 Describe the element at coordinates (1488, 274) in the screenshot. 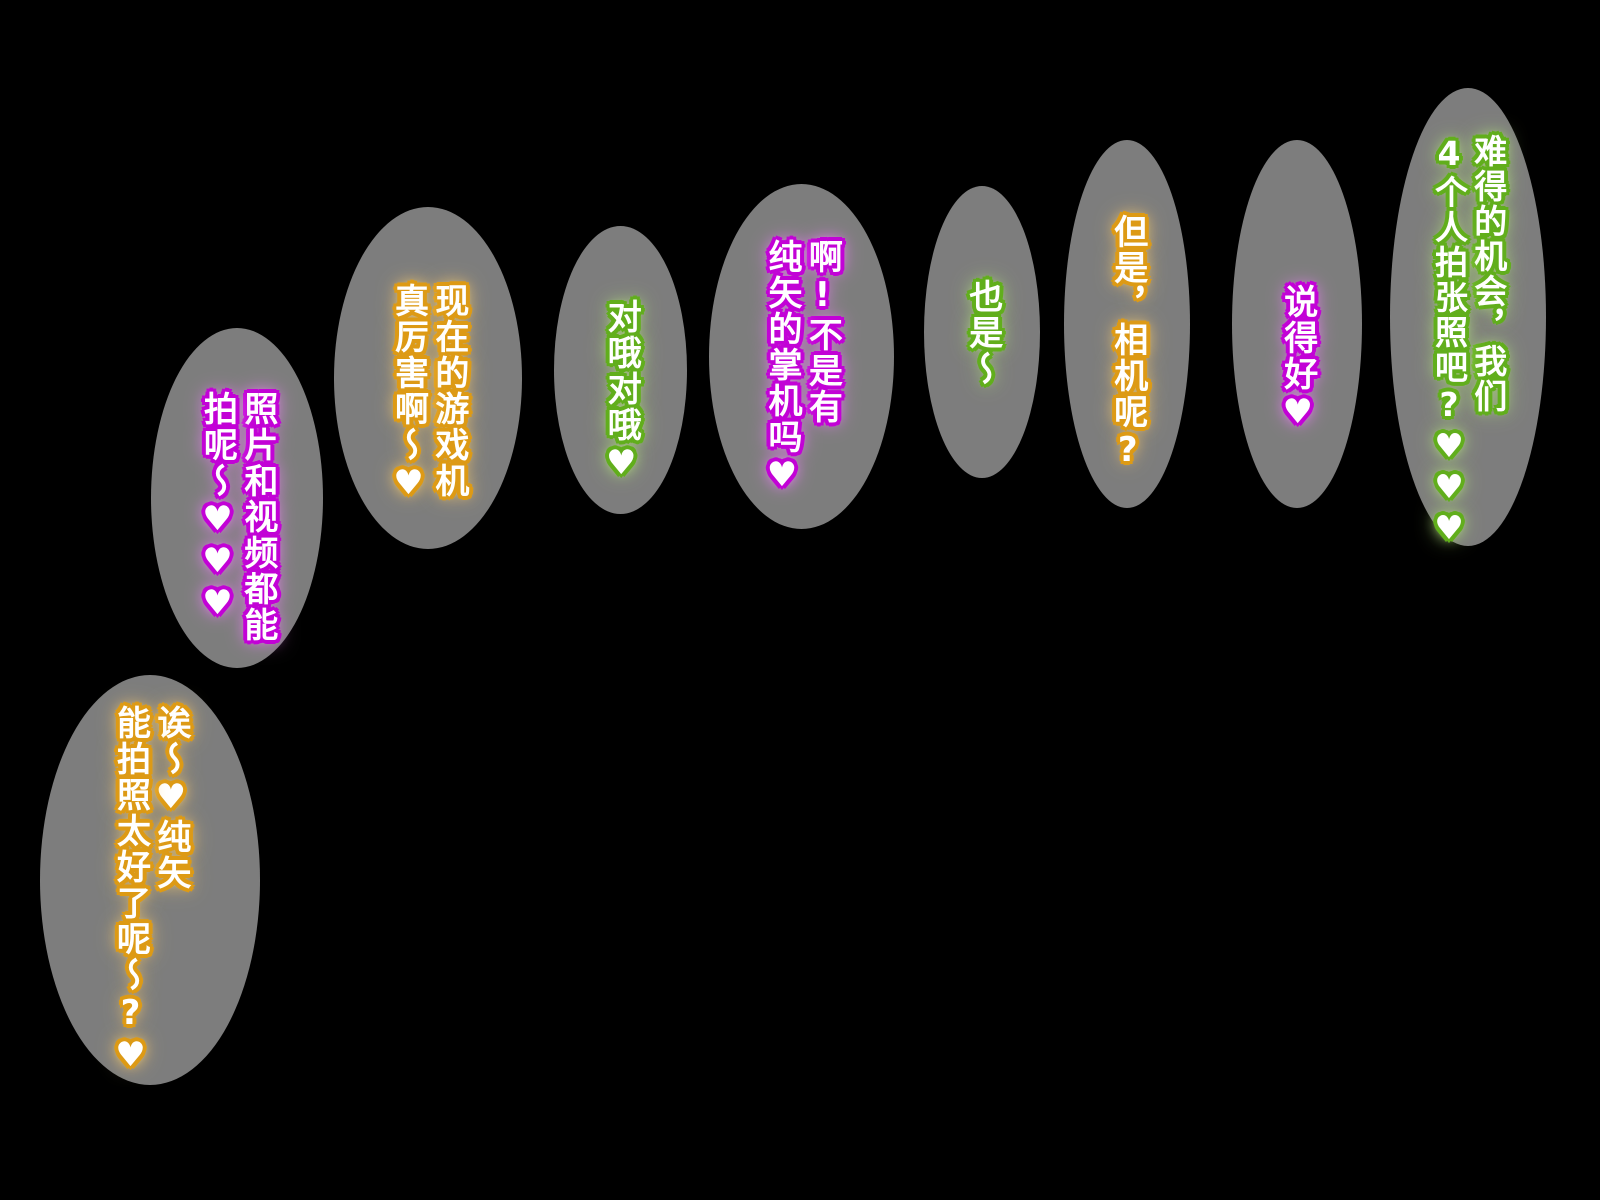

I see `text-column: 难得的机会，我们` at that location.